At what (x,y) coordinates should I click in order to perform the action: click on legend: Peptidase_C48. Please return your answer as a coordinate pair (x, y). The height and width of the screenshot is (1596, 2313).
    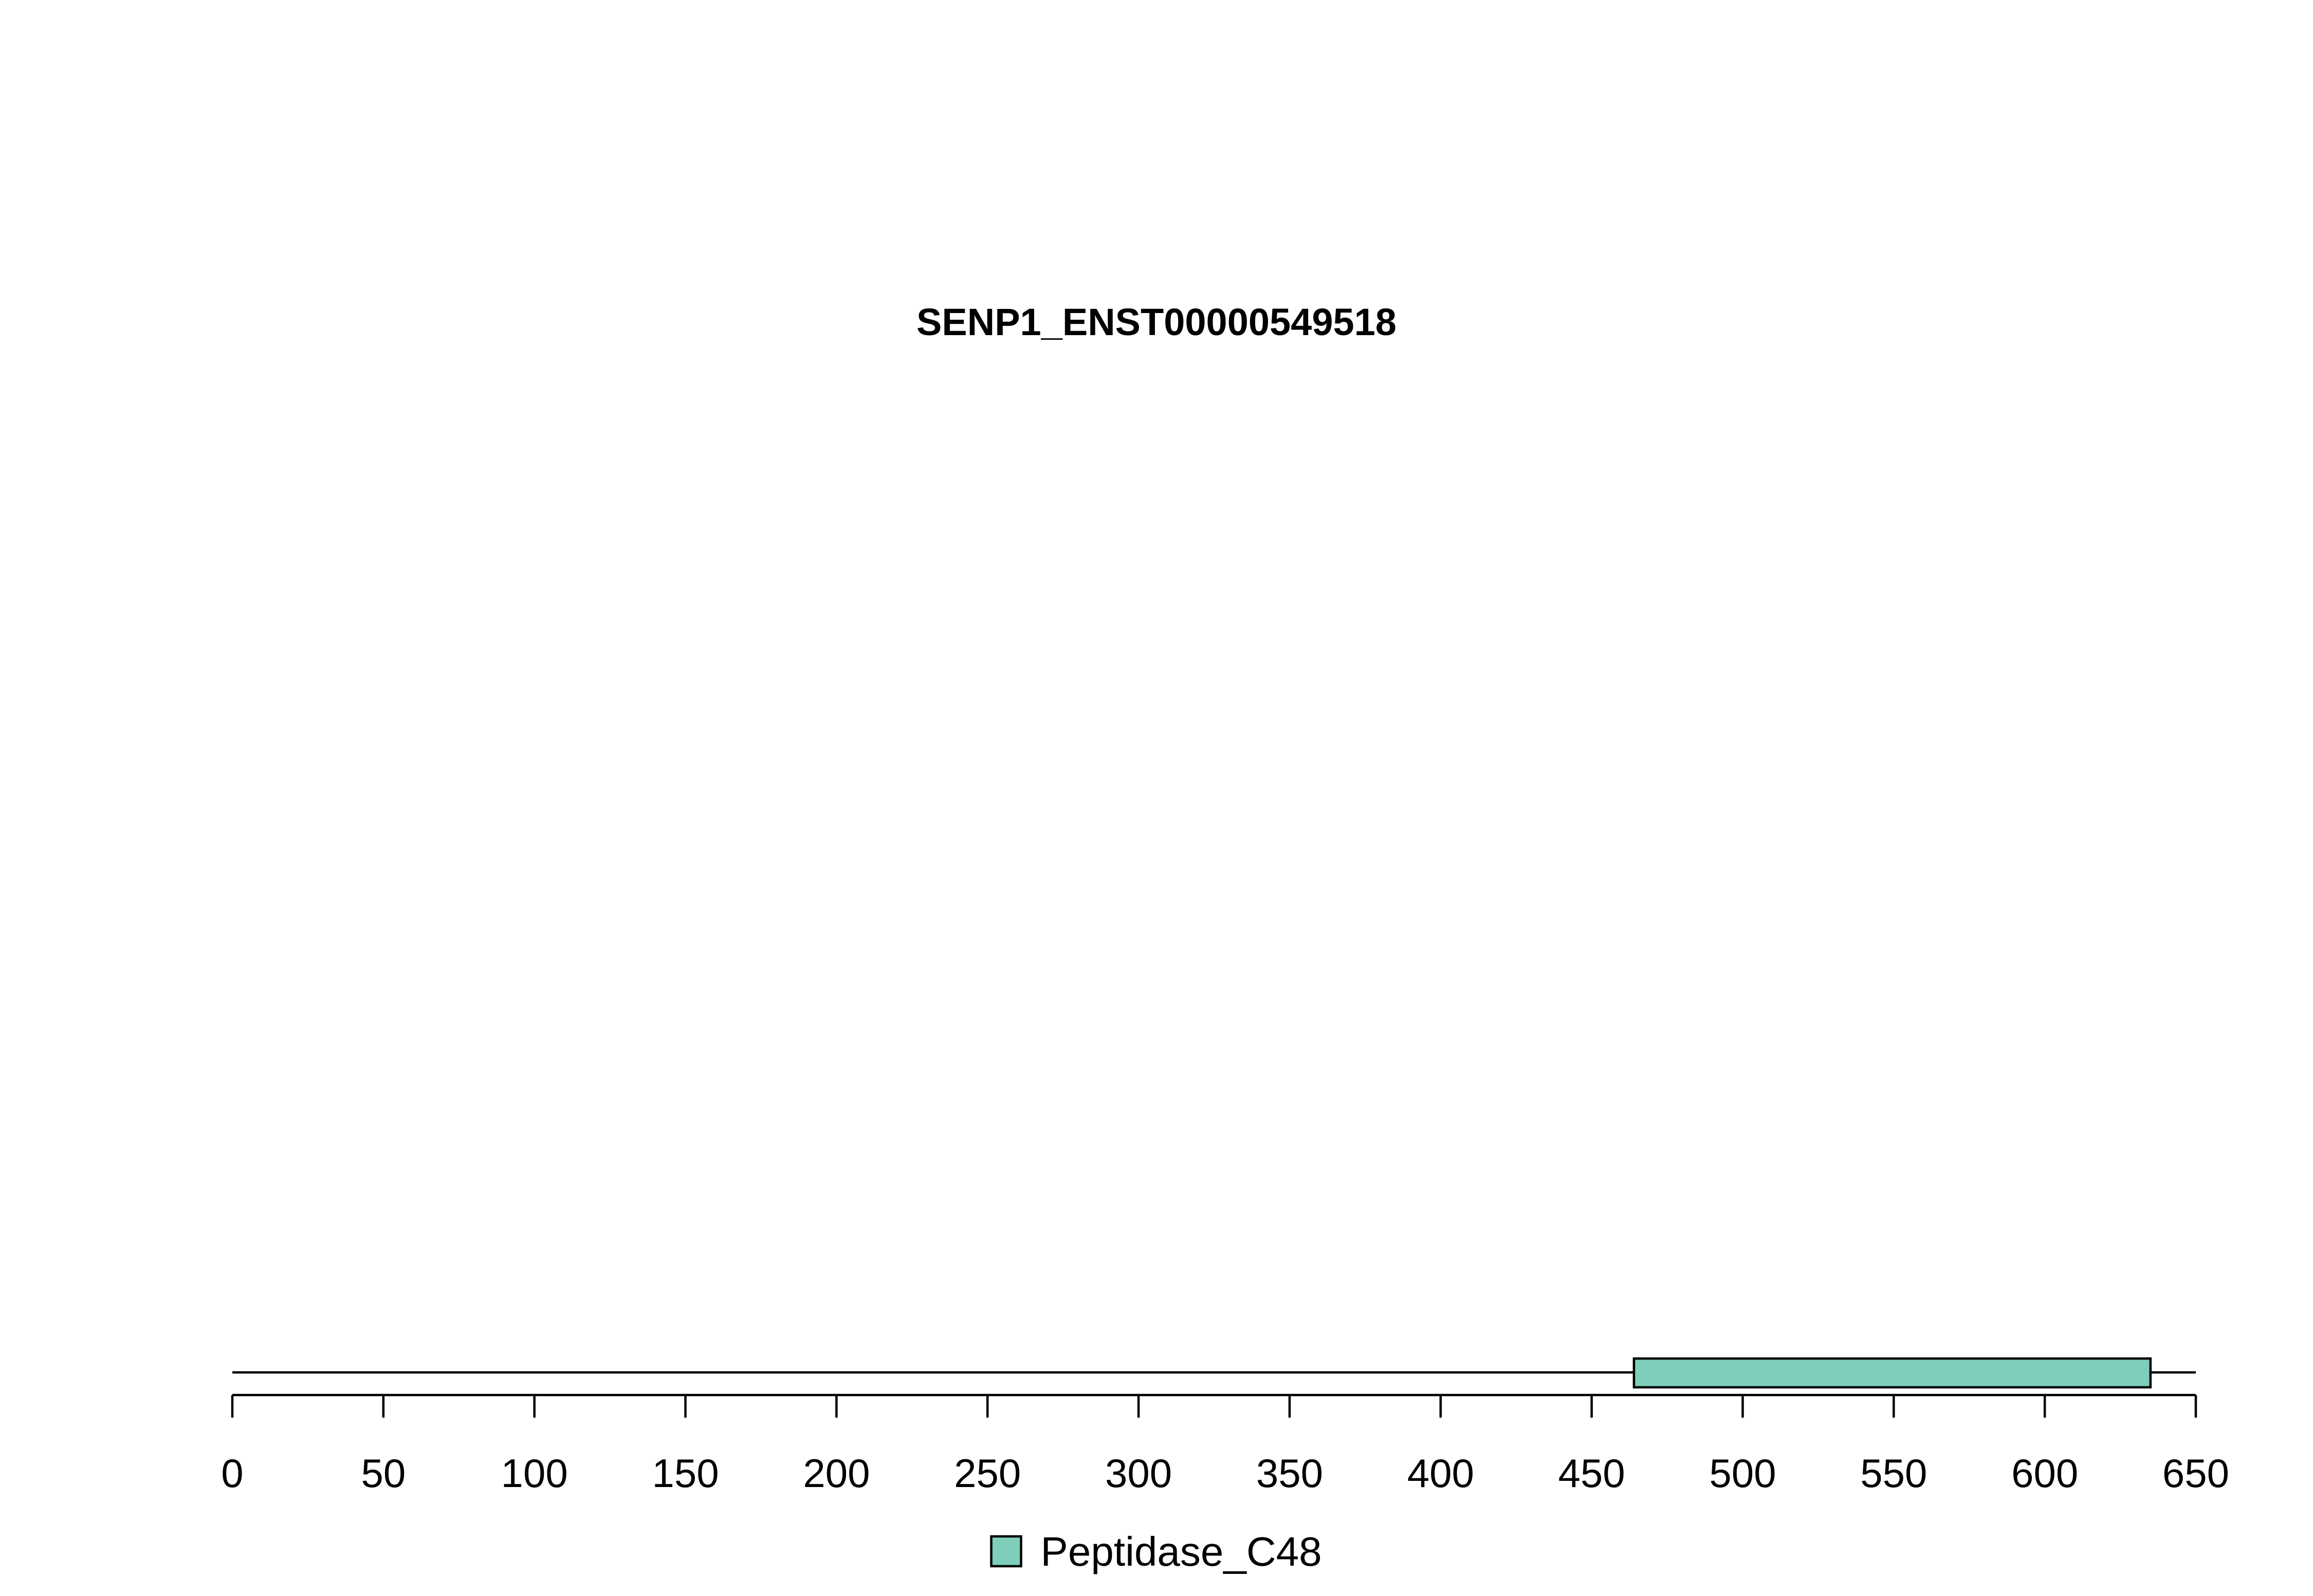
    Looking at the image, I should click on (1156, 1552).